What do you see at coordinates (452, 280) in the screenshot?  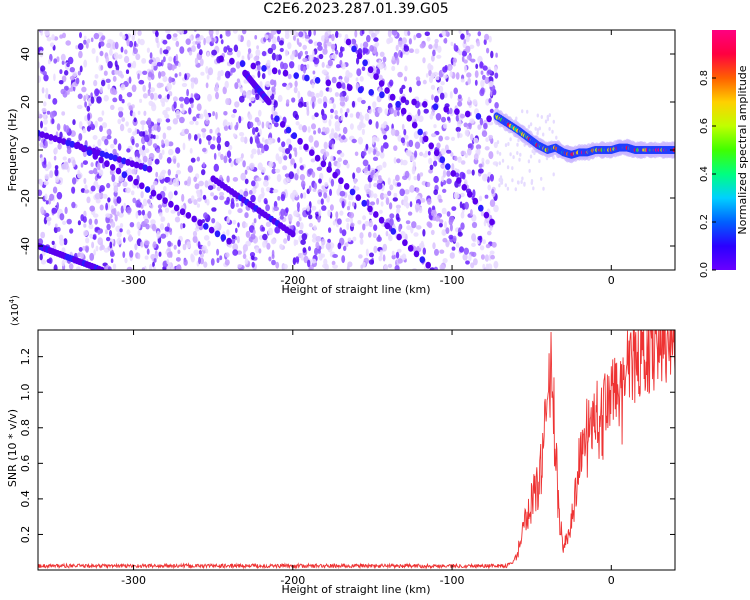 I see `x-tick-label: -100` at bounding box center [452, 280].